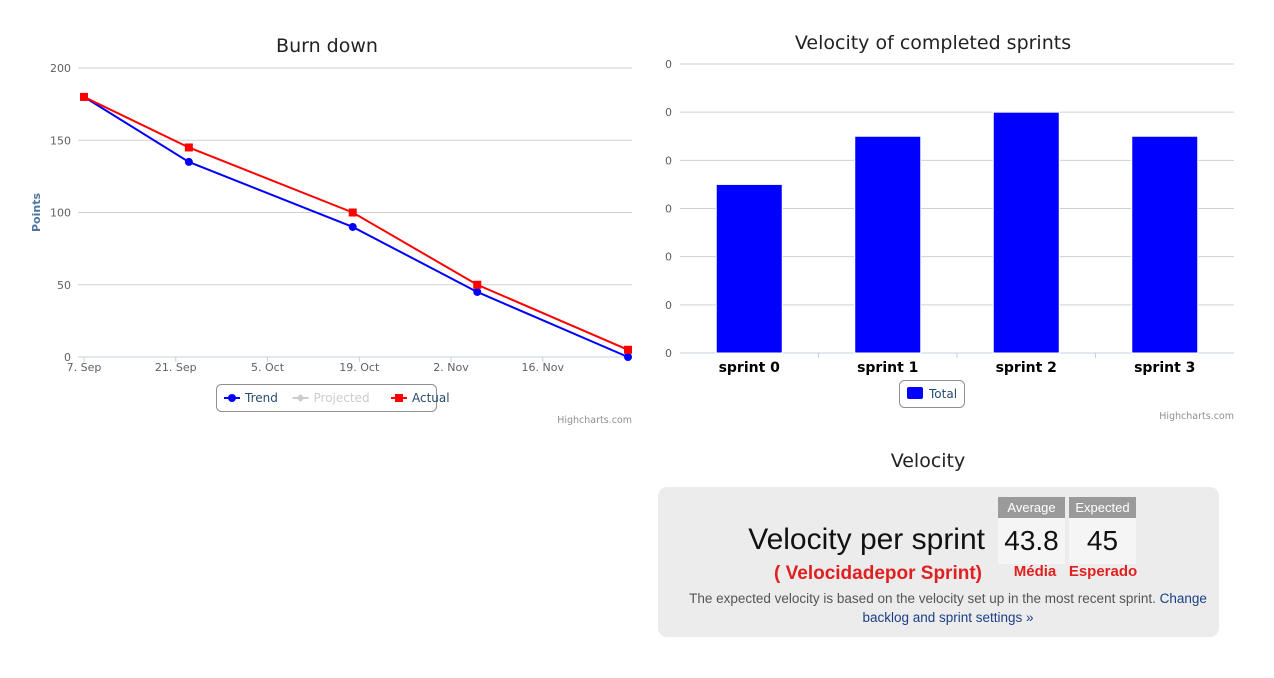  I want to click on x-tick-label: 7. Sep, so click(84, 367).